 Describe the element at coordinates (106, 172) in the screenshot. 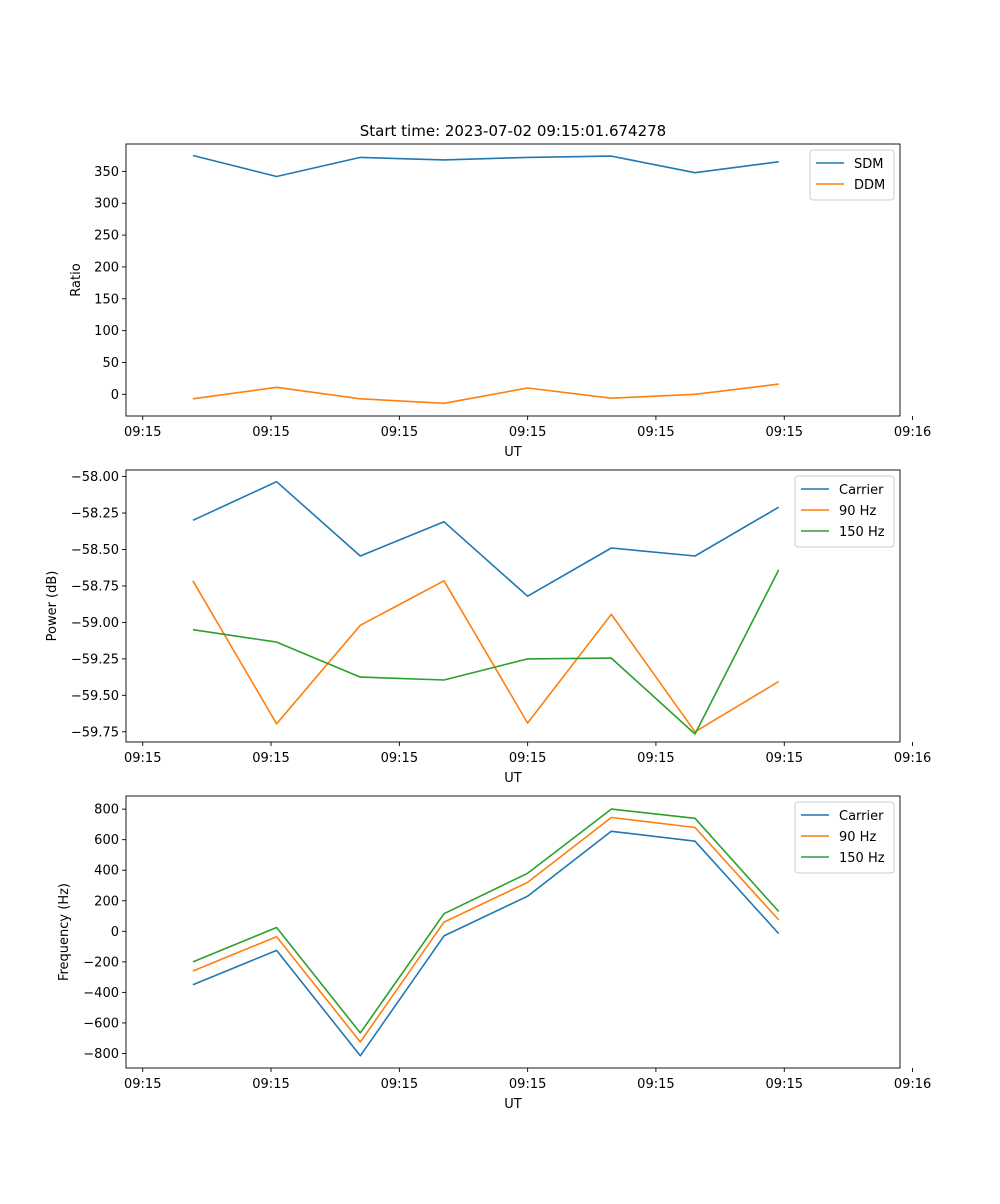

I see `y-tick-label: 350` at that location.